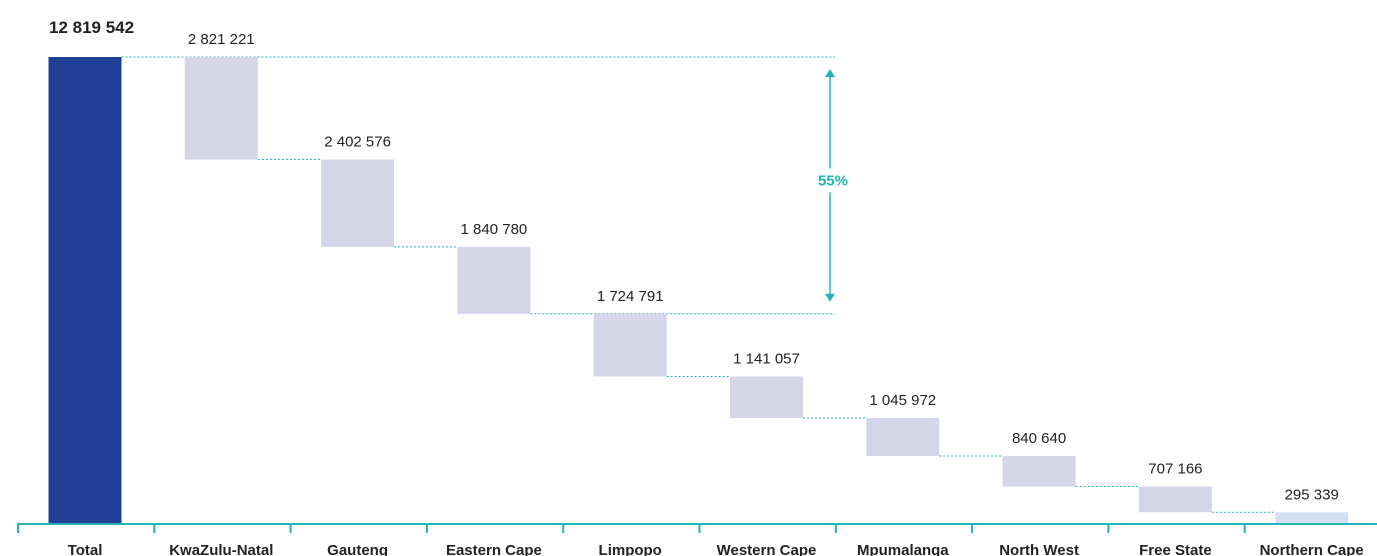 The image size is (1377, 556). Describe the element at coordinates (1039, 549) in the screenshot. I see `x-tick-label: North West` at that location.